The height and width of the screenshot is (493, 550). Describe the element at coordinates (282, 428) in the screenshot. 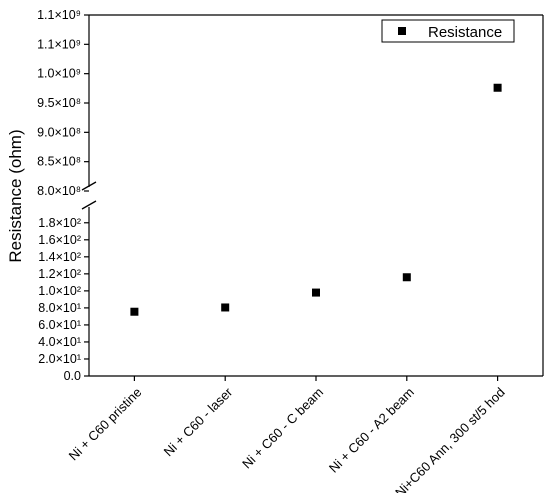

I see `x-tick-label: Ni + C60 - C beam` at that location.